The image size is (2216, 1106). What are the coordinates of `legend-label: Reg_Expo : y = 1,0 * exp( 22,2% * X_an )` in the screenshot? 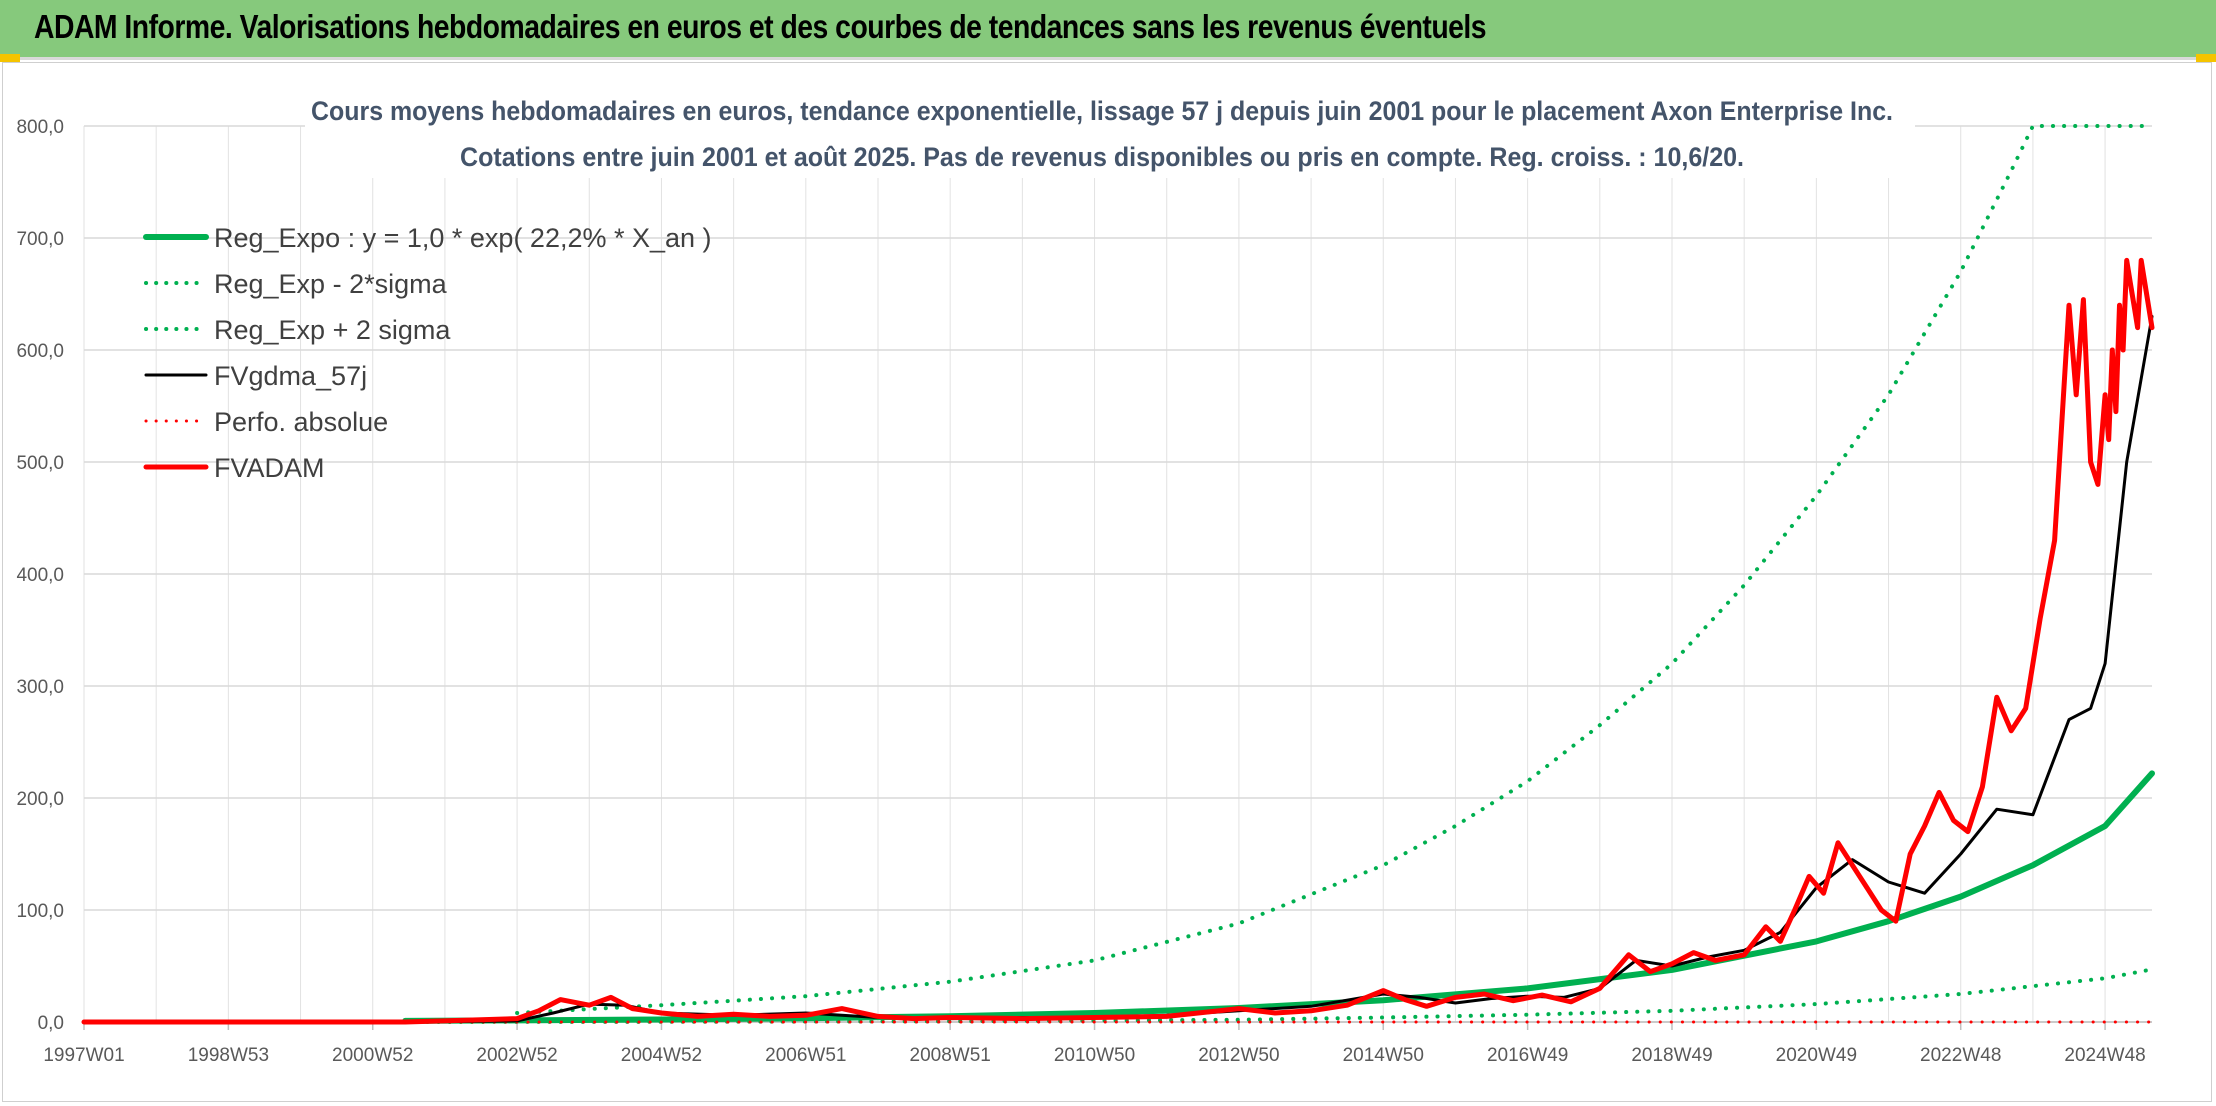 It's located at (463, 238).